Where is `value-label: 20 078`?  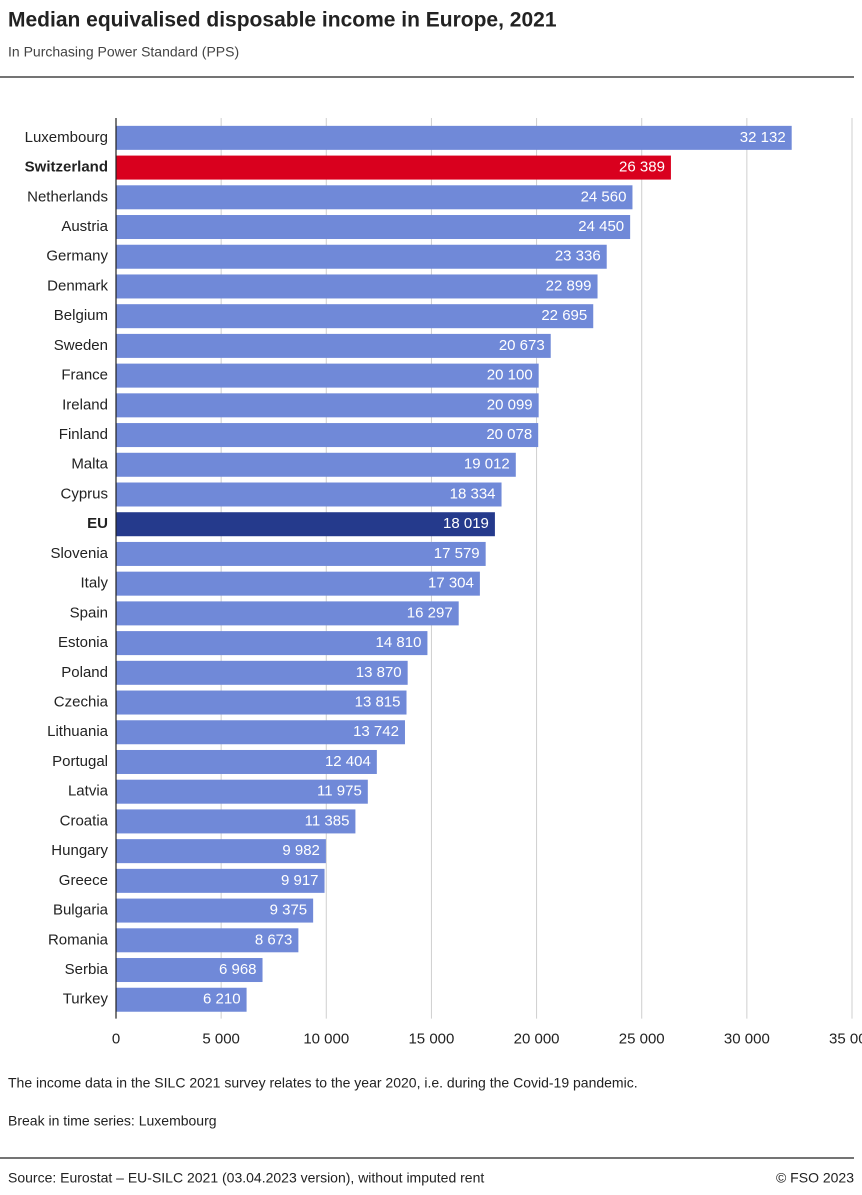 value-label: 20 078 is located at coordinates (509, 434).